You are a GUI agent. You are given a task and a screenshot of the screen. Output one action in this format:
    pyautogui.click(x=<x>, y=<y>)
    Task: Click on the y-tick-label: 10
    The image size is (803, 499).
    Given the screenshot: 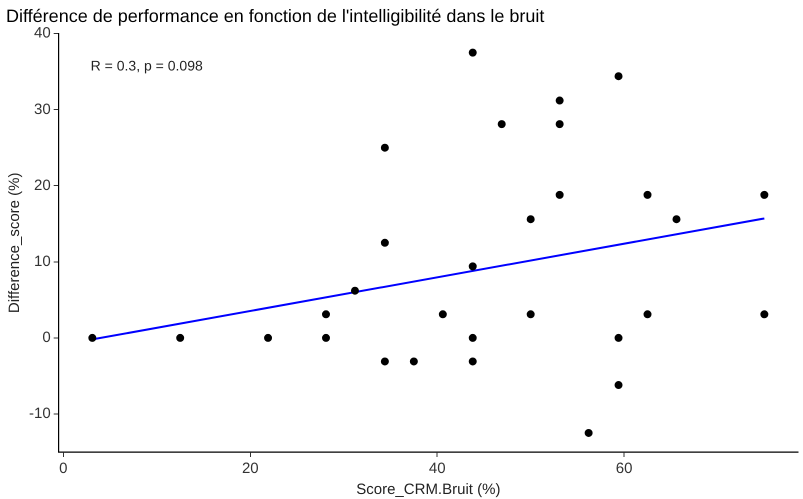 What is the action you would take?
    pyautogui.click(x=42, y=261)
    